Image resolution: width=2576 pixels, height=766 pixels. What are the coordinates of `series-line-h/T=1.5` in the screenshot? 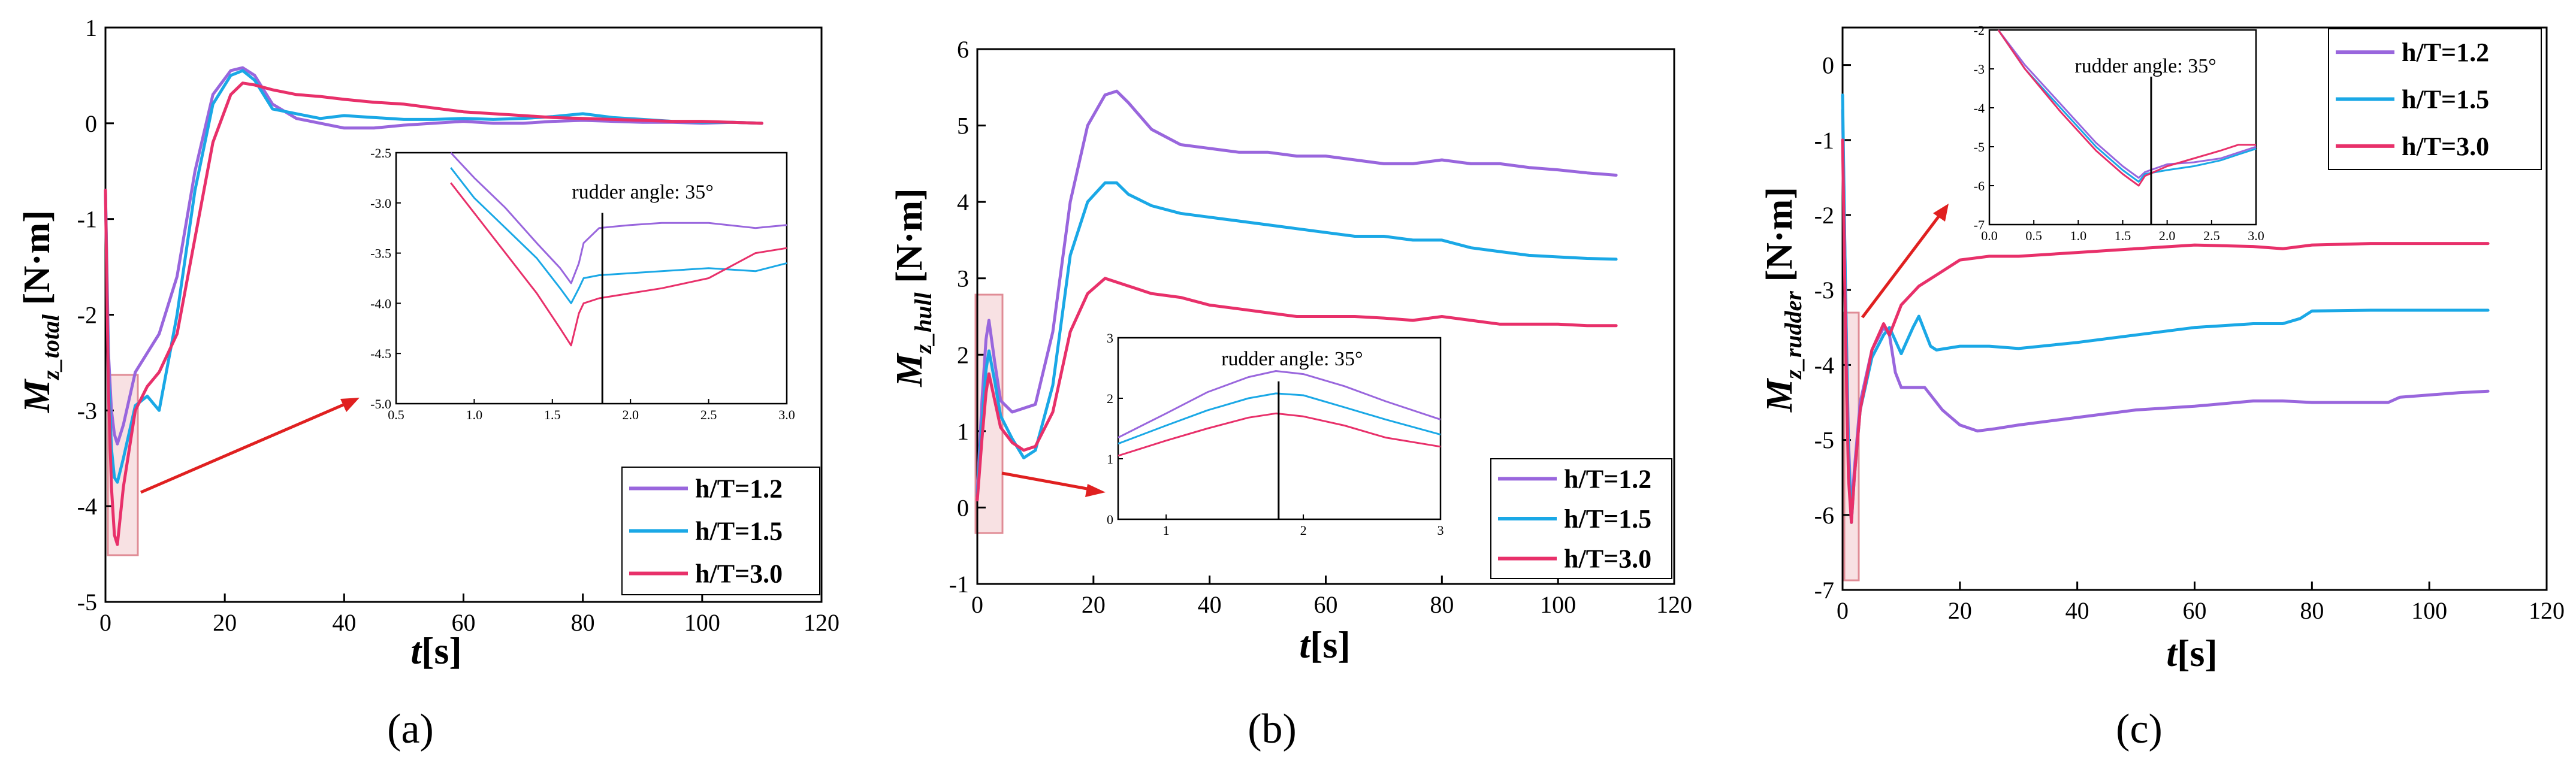 It's located at (1297, 339).